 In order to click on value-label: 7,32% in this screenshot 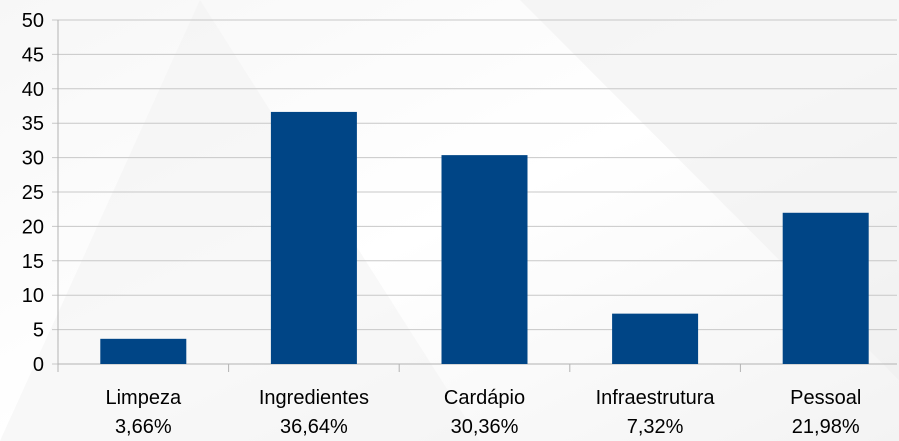, I will do `click(655, 427)`.